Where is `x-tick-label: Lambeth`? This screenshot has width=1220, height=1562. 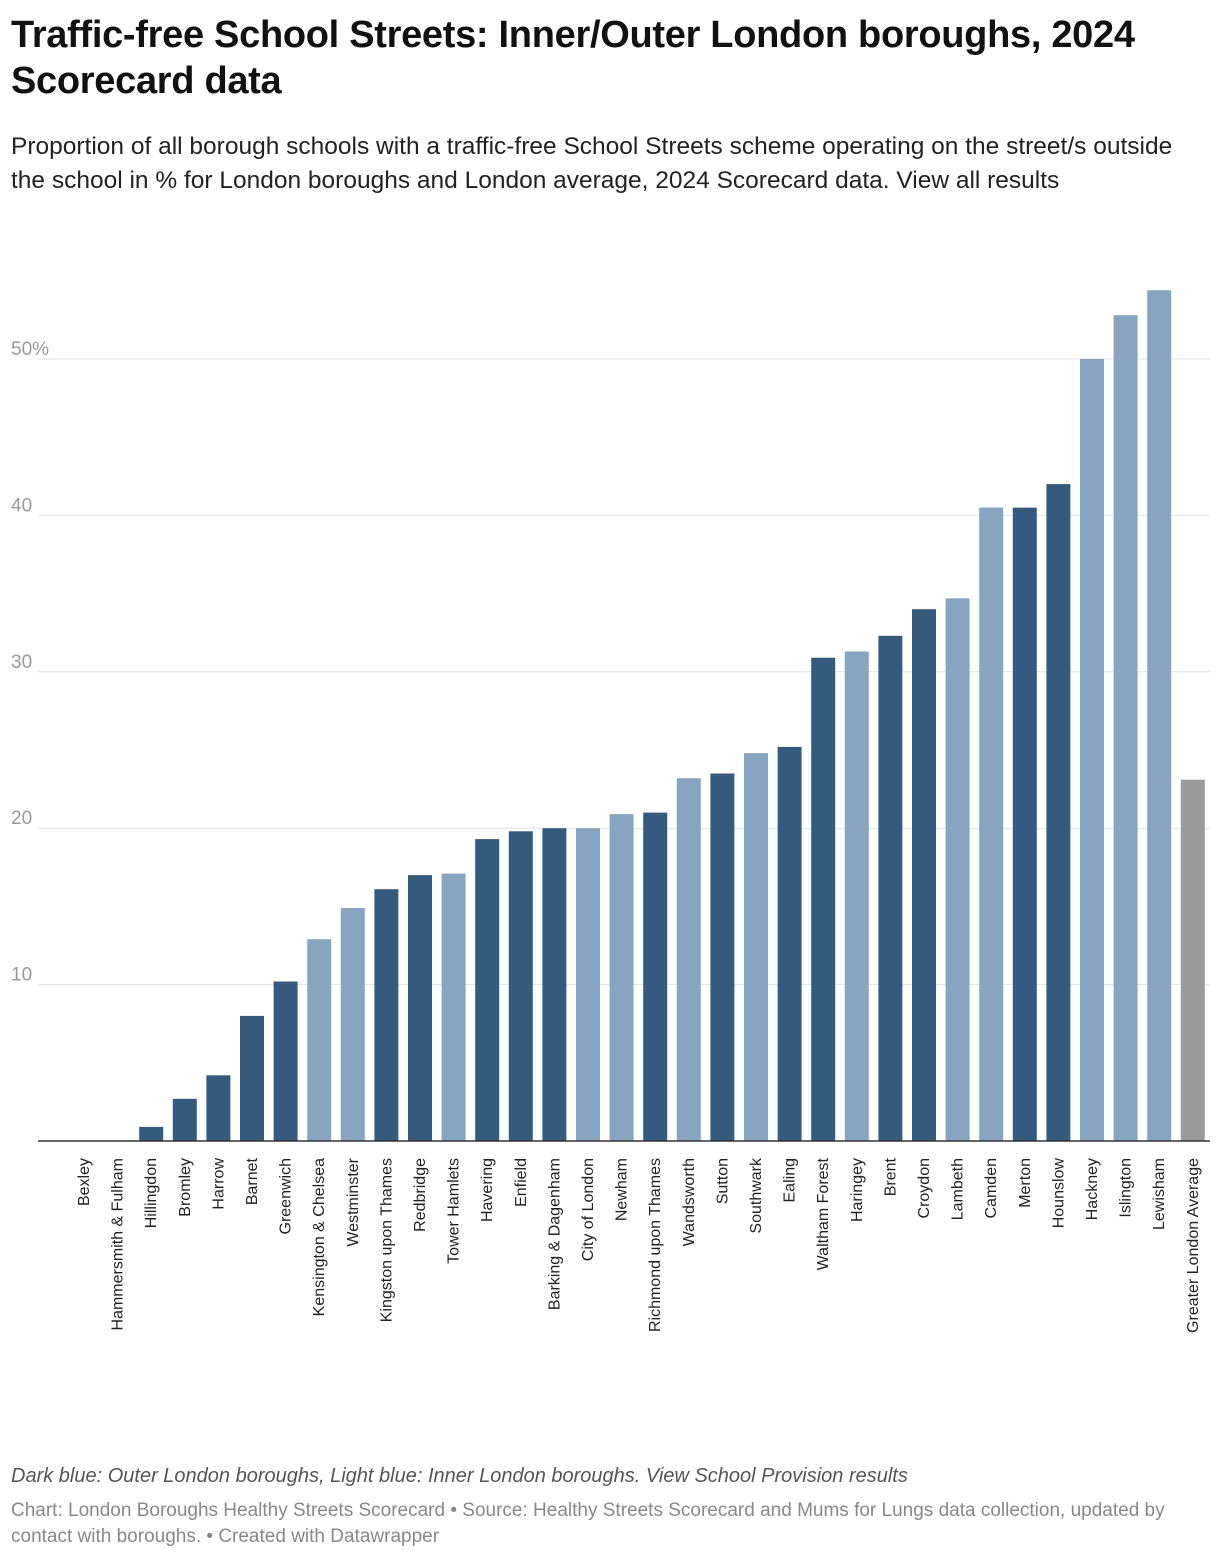
x-tick-label: Lambeth is located at coordinates (958, 1189).